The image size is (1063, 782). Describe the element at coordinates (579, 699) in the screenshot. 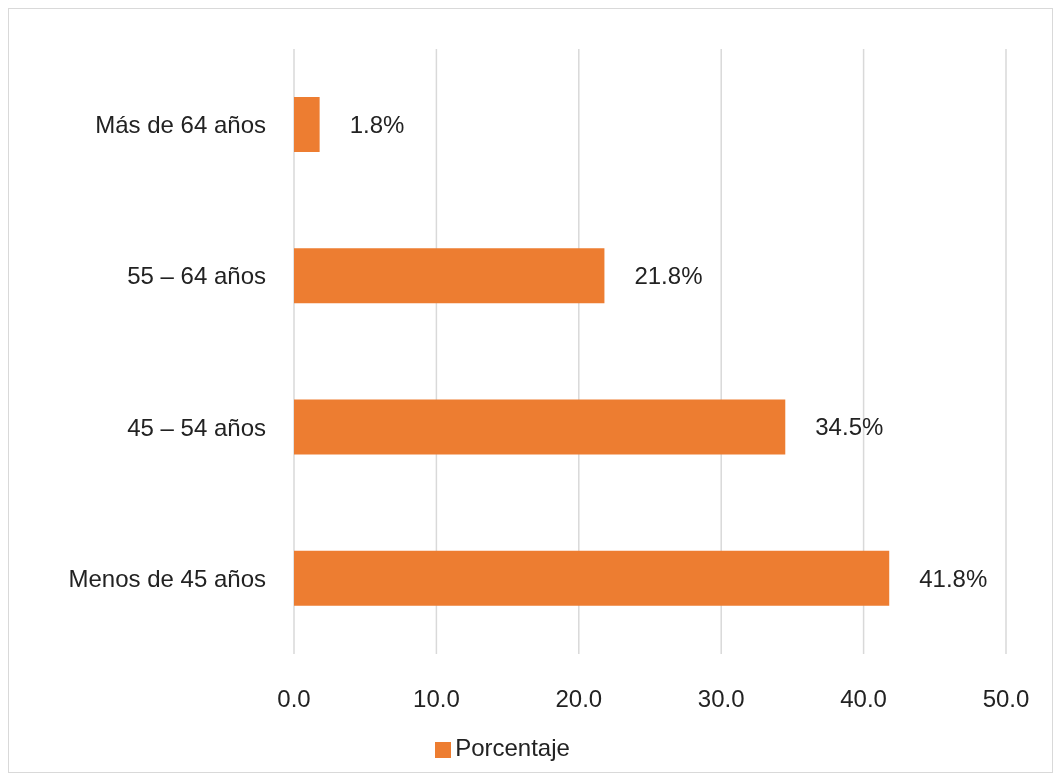

I see `x-tick-label: 20.0` at that location.